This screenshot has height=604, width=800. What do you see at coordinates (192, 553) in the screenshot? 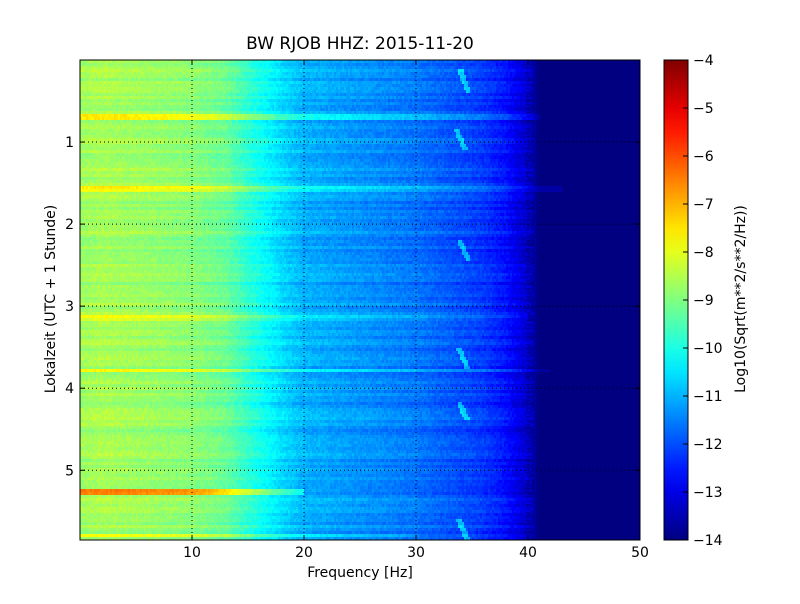
I see `x-tick-label: 10` at bounding box center [192, 553].